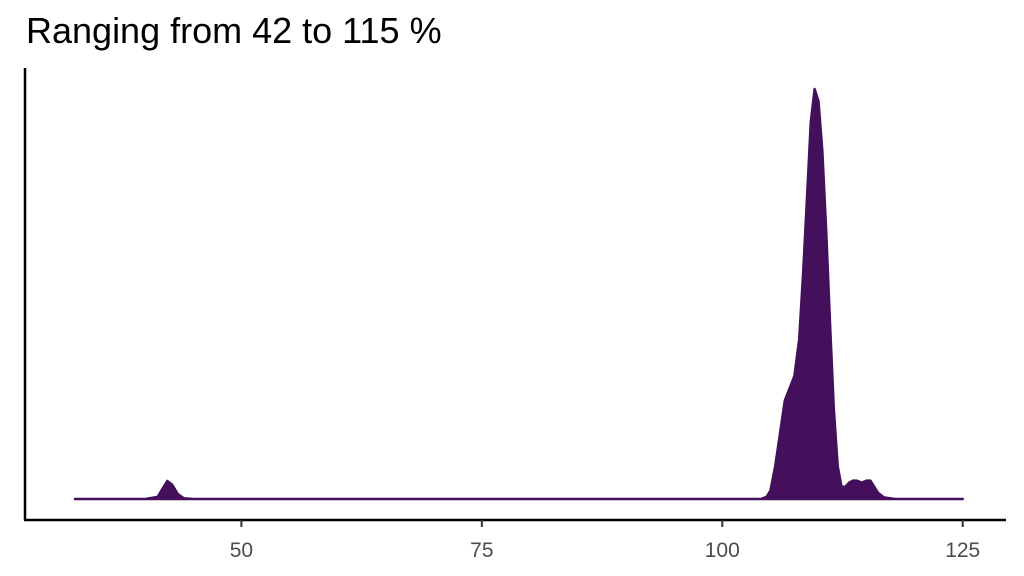 The image size is (1024, 576). What do you see at coordinates (962, 550) in the screenshot?
I see `x-tick-label: 125` at bounding box center [962, 550].